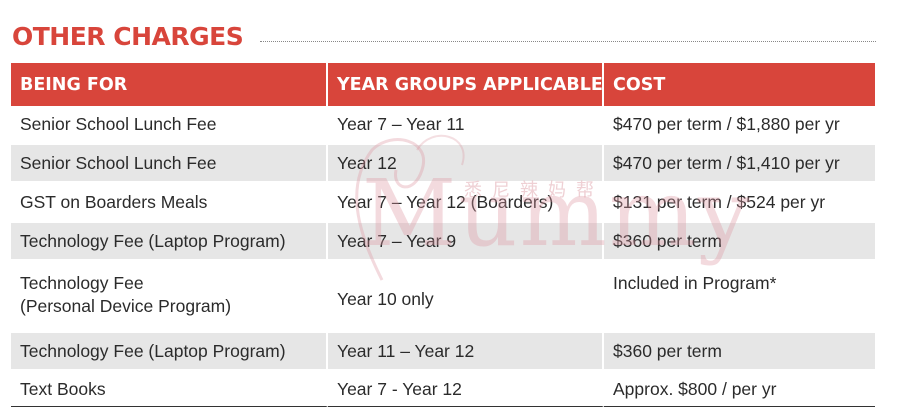  I want to click on cell-cost: Approx. $800 / per yr, so click(739, 389).